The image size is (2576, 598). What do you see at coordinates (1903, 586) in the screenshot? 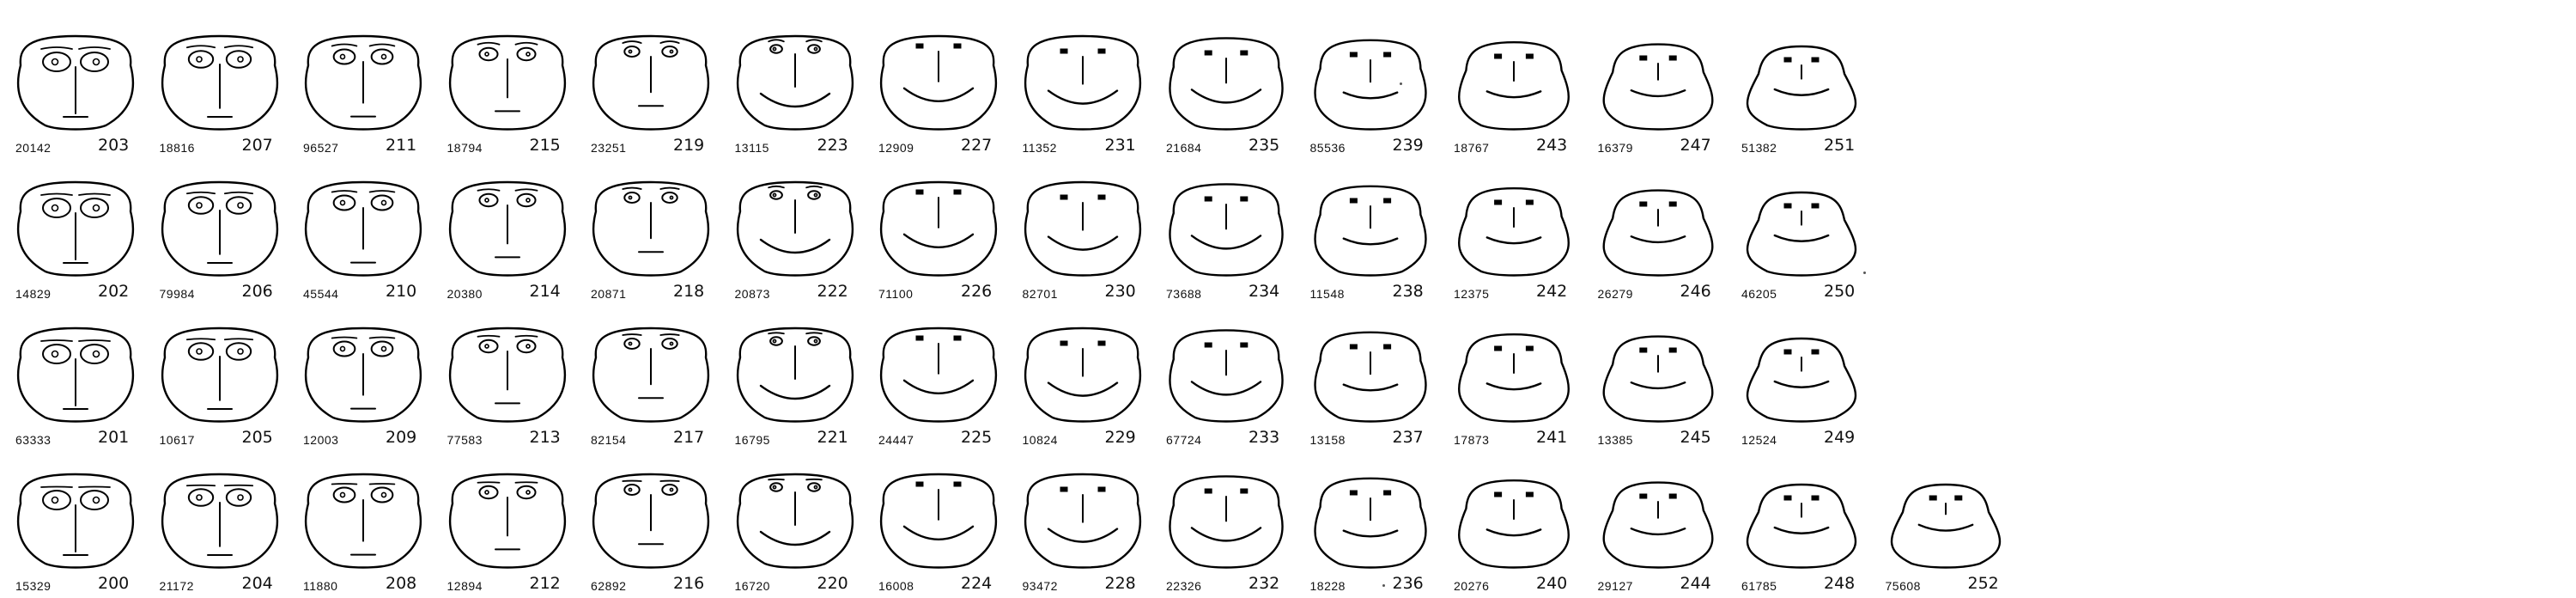
I see `face-code-label: 75608` at bounding box center [1903, 586].